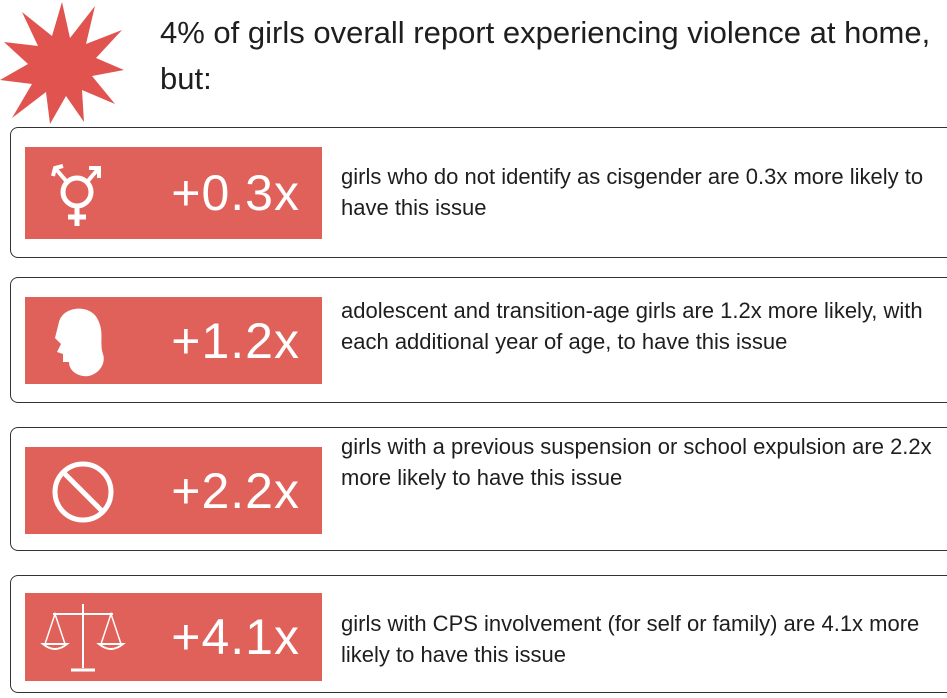  I want to click on stat-value: +2.2x, so click(235, 490).